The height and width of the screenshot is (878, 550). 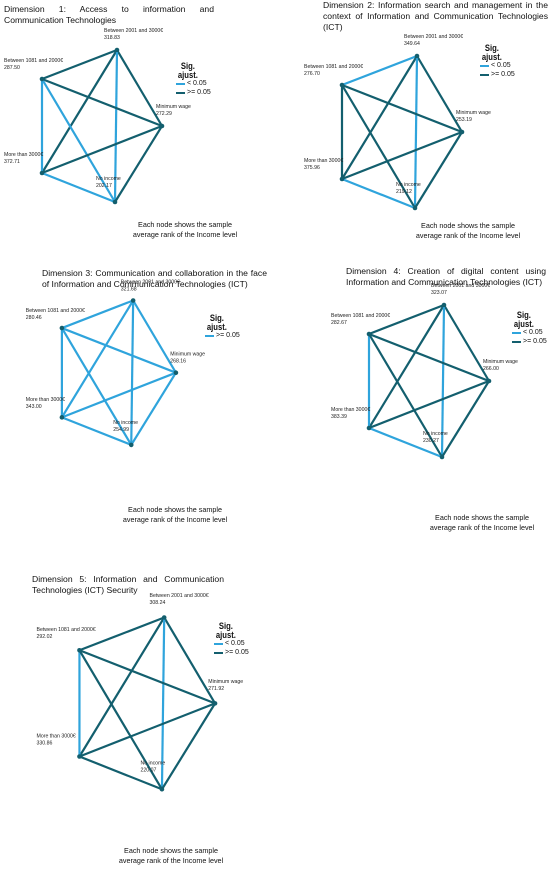 I want to click on edge-b2001-more, so click(x=379, y=117).